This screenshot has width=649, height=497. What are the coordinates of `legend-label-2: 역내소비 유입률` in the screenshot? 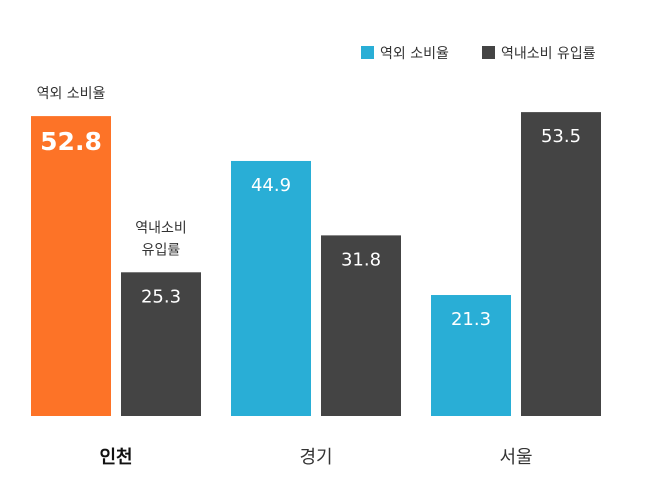 It's located at (548, 54).